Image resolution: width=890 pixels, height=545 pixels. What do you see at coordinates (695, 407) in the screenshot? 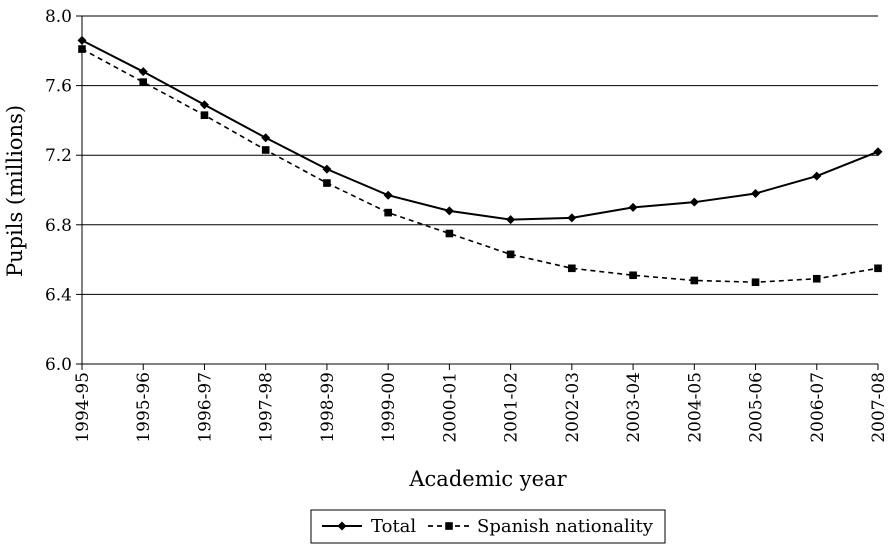
I see `x-tick-label: 2004-05` at bounding box center [695, 407].